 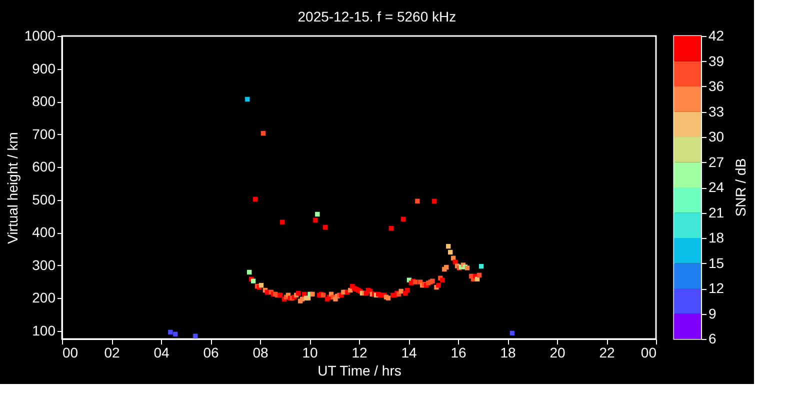 What do you see at coordinates (112, 352) in the screenshot?
I see `x-tick-label: 02` at bounding box center [112, 352].